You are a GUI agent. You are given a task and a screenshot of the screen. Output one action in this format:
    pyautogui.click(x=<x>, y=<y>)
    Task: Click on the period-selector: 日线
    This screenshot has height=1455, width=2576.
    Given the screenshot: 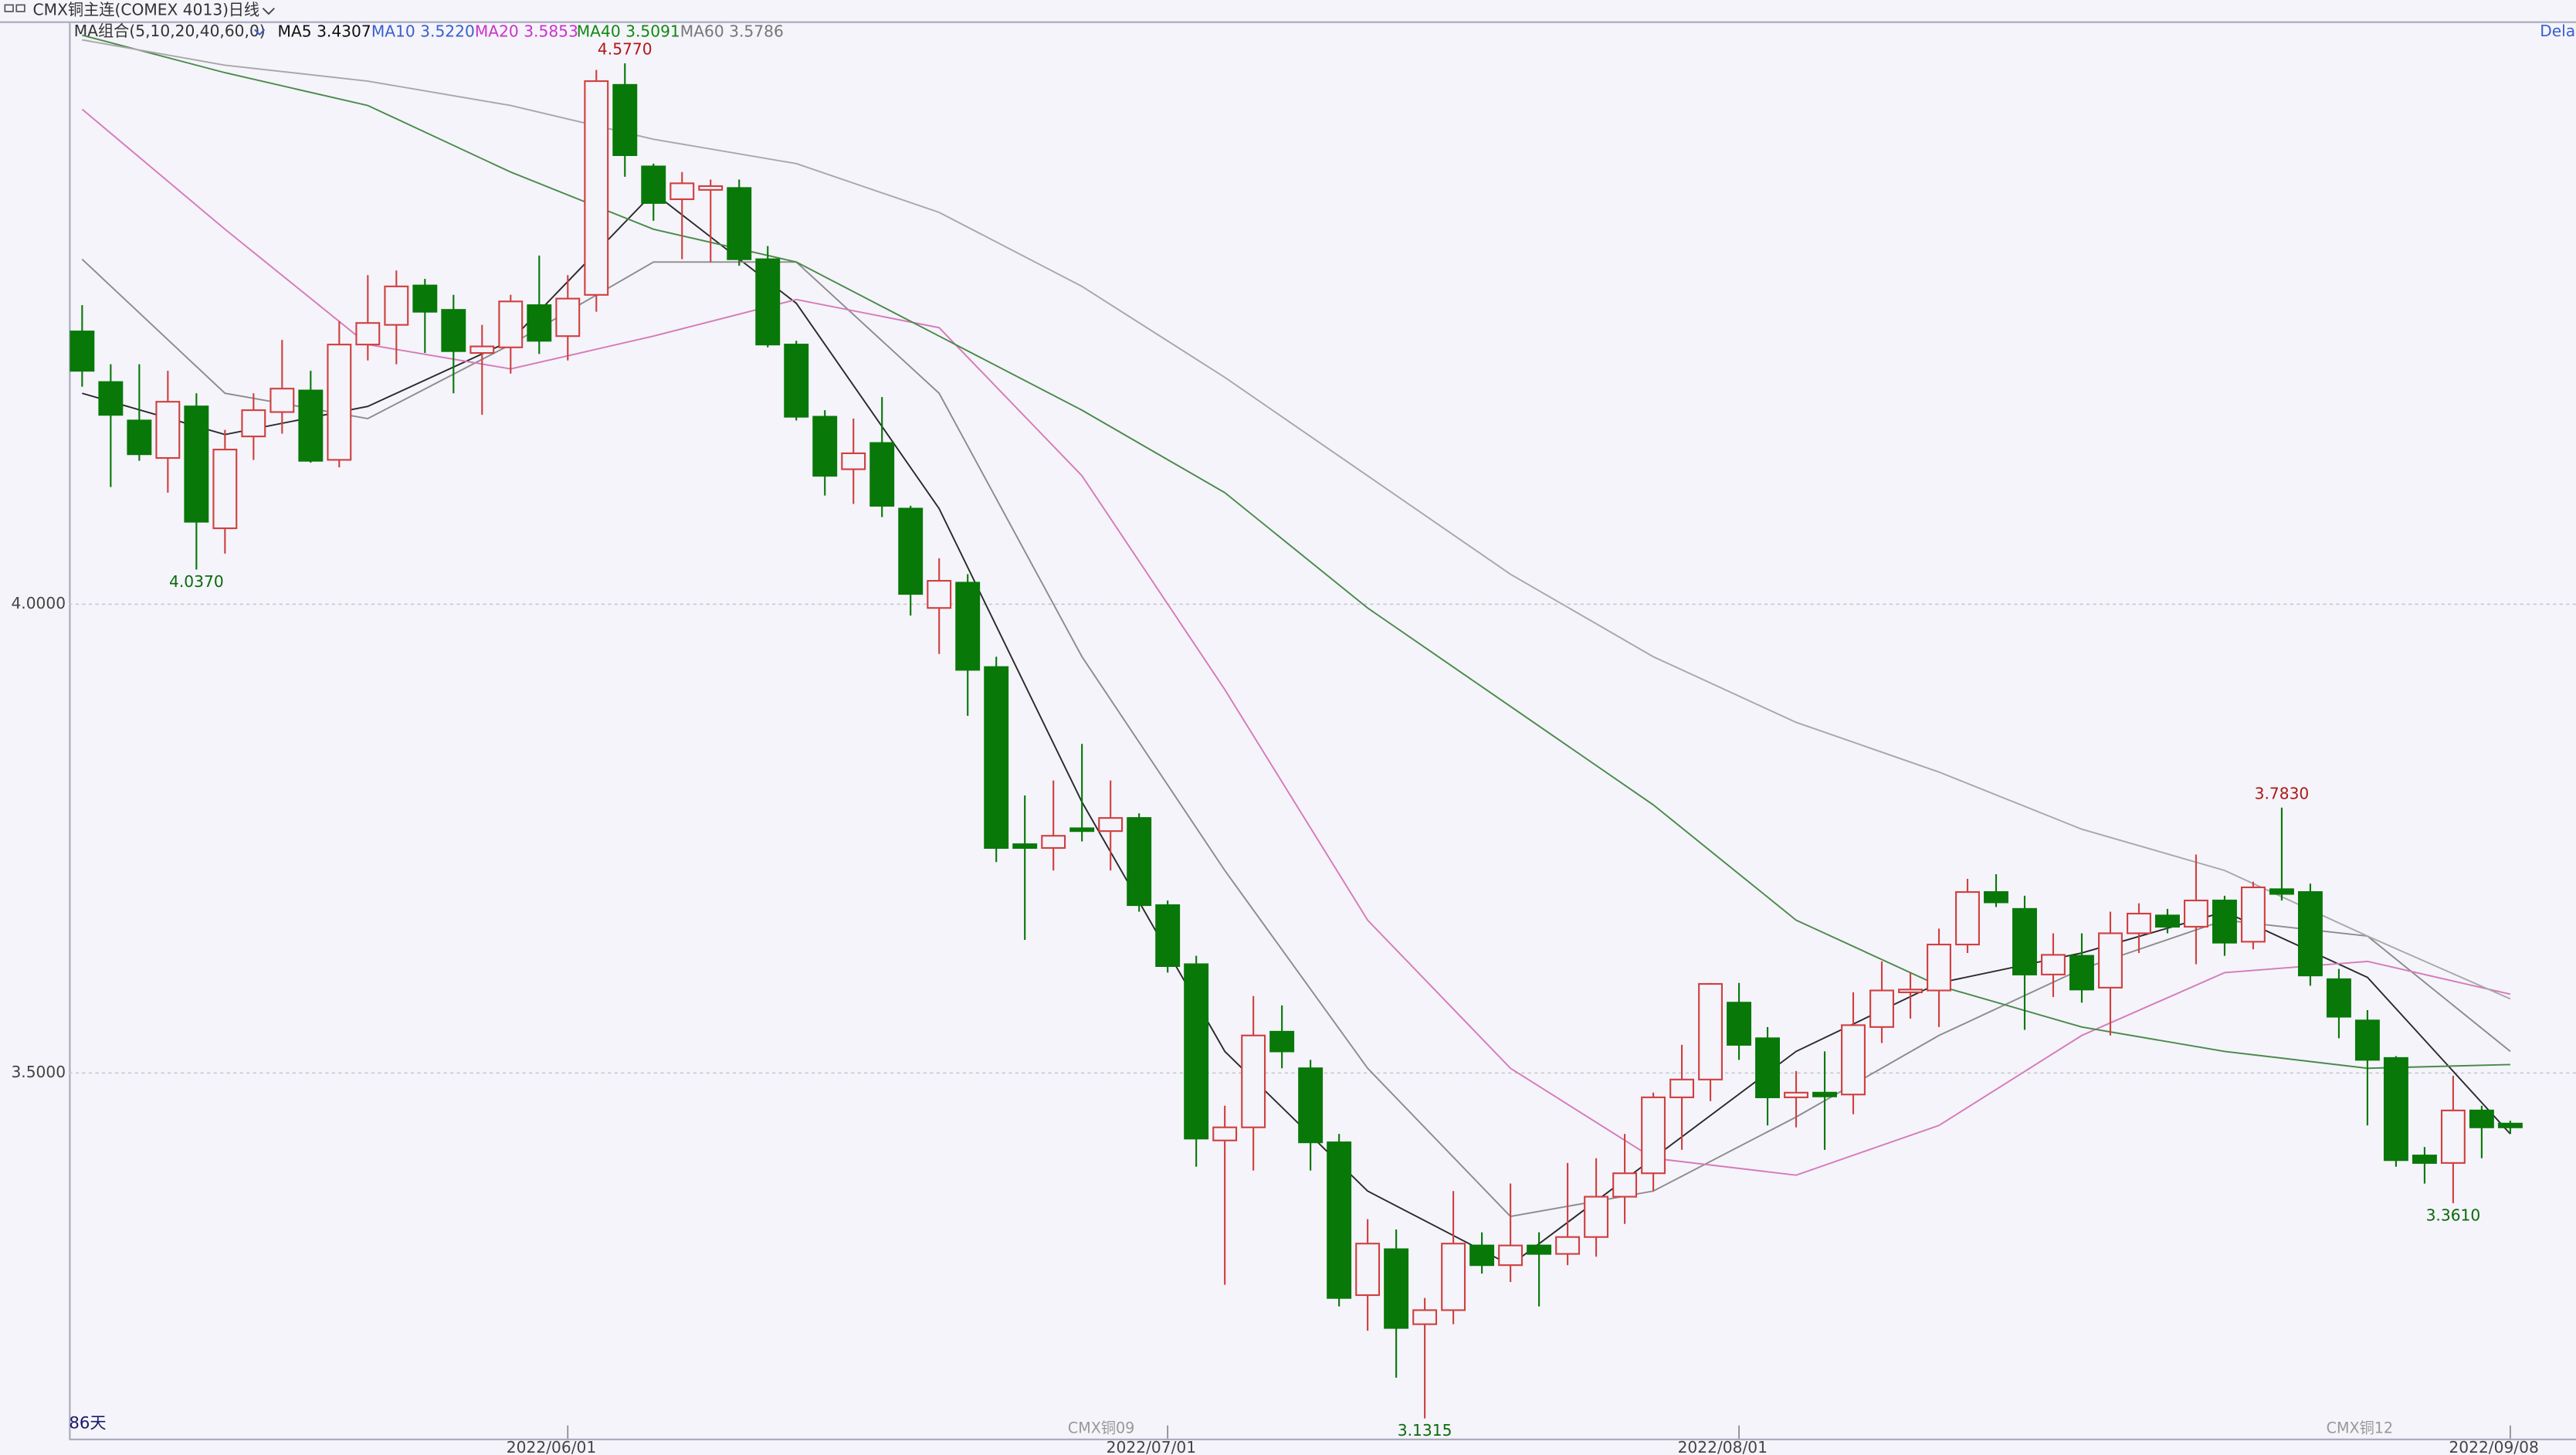 What is the action you would take?
    pyautogui.click(x=244, y=9)
    